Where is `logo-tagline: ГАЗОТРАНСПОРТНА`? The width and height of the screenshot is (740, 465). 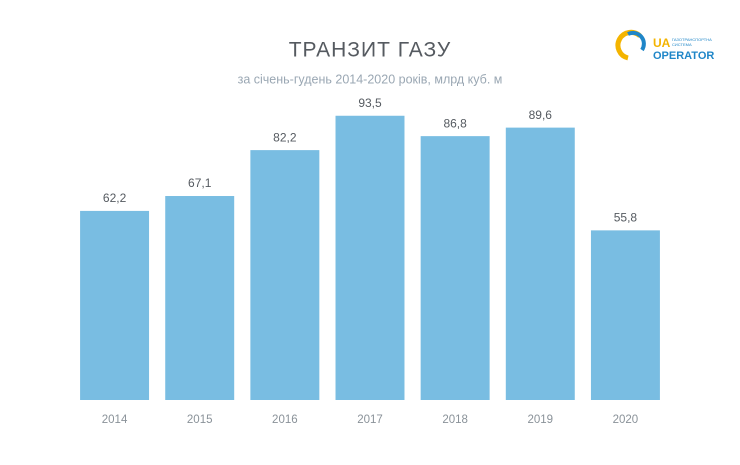
logo-tagline: ГАЗОТРАНСПОРТНА is located at coordinates (692, 39).